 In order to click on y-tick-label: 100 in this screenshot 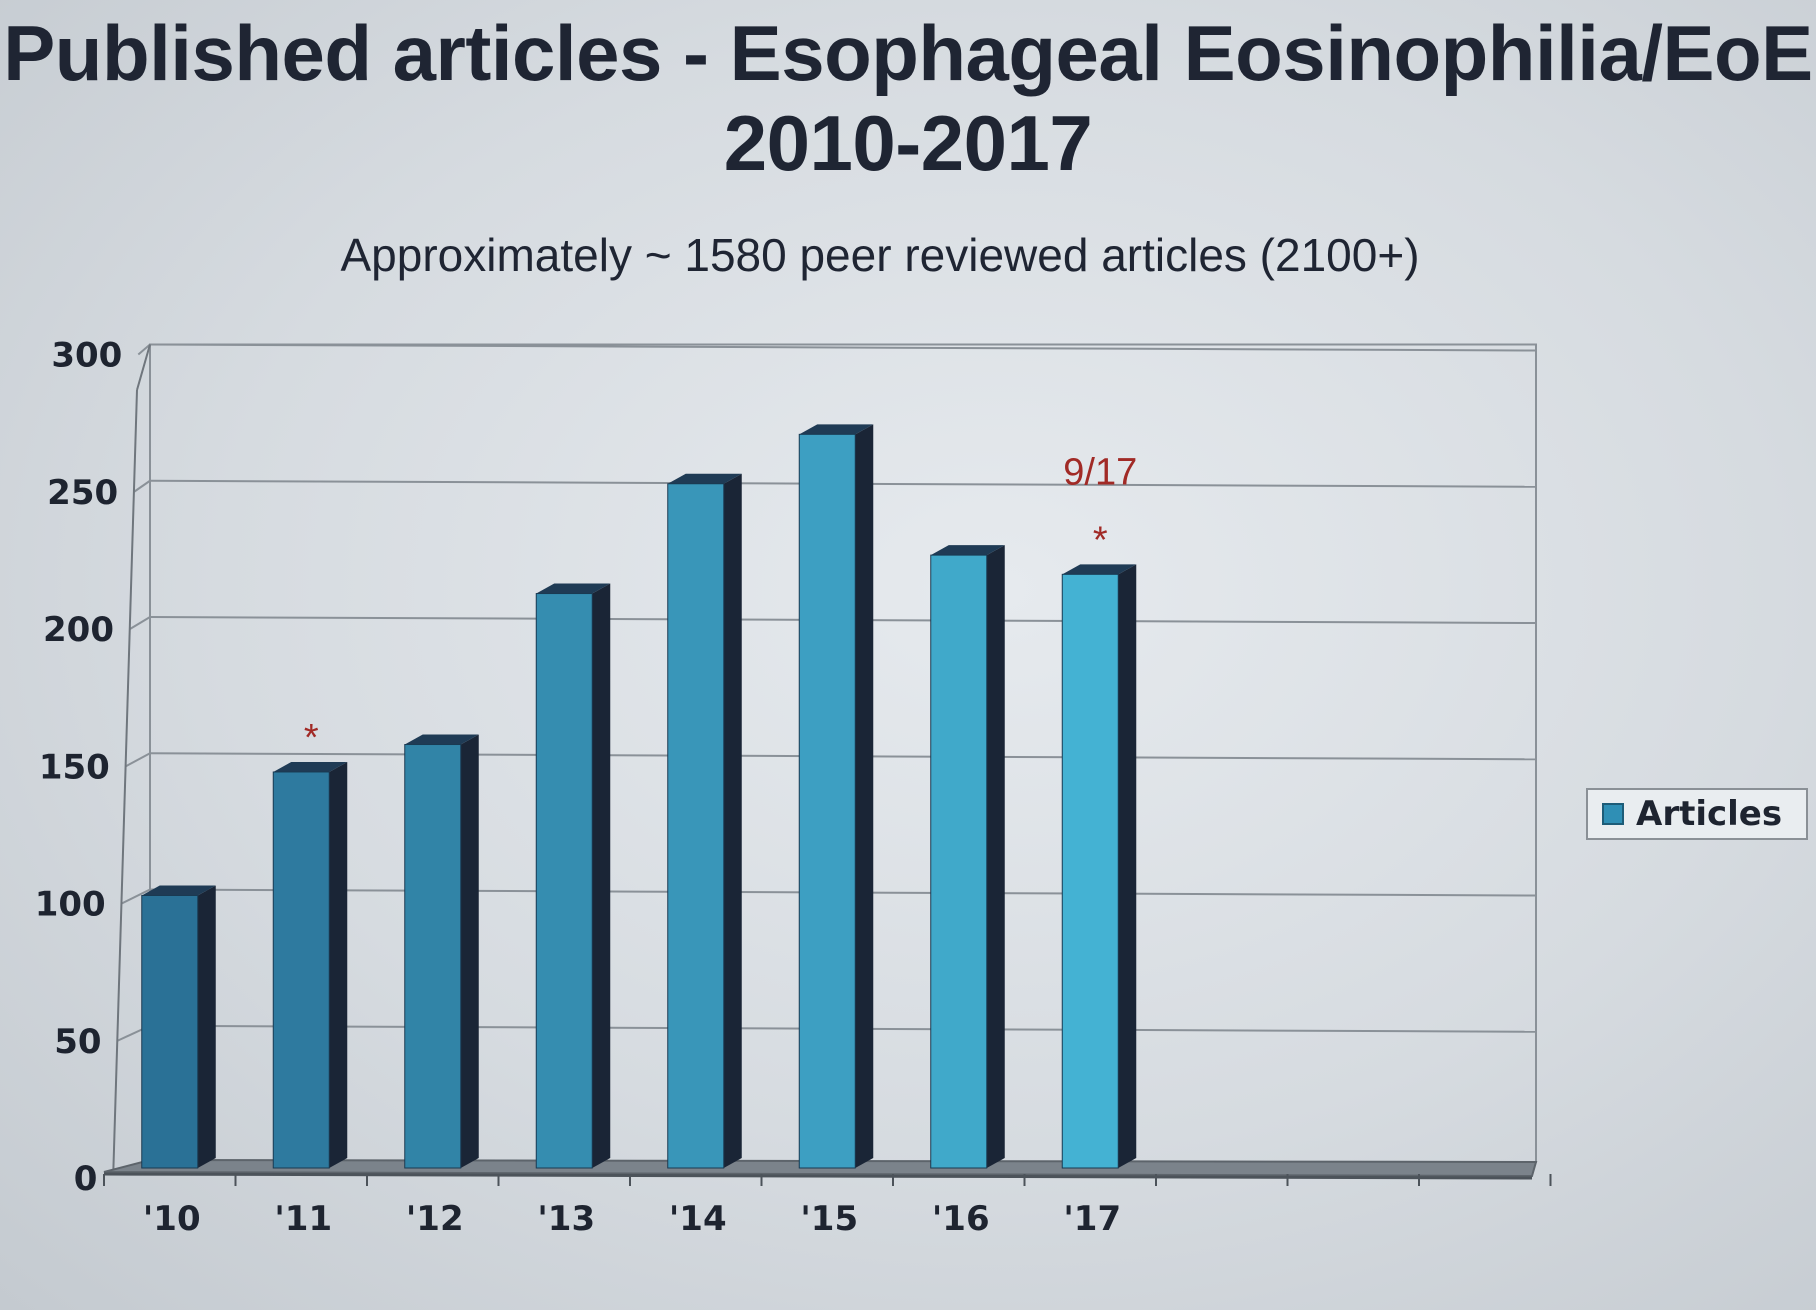, I will do `click(70, 905)`.